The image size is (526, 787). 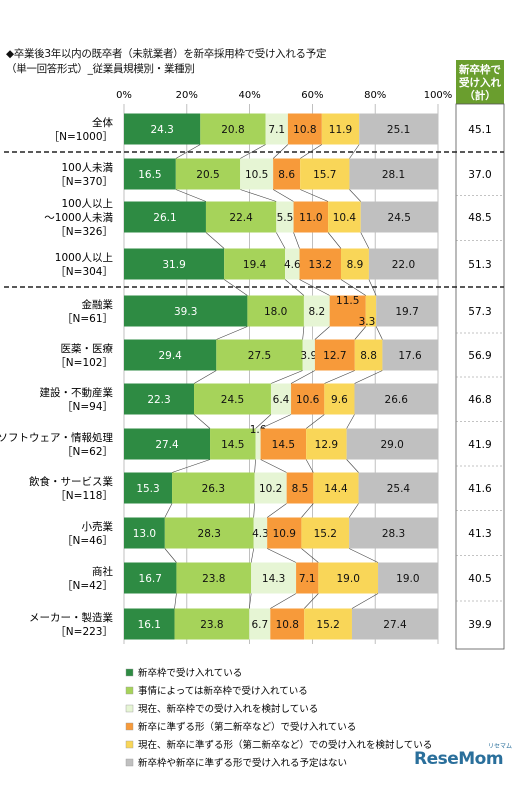 I want to click on legend-label: 新卒枠で受け入れている, so click(x=190, y=673).